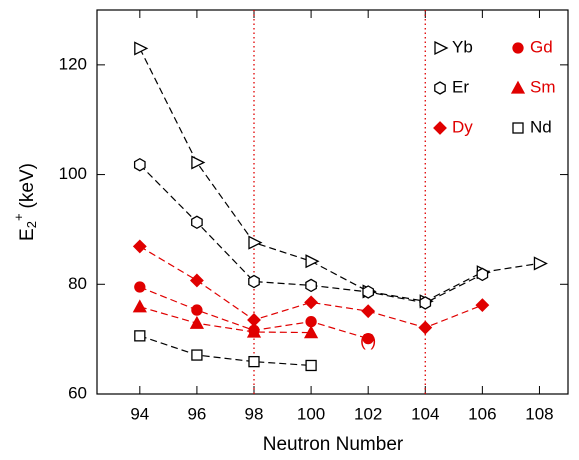 Image resolution: width=579 pixels, height=460 pixels. I want to click on legend-label: Yb, so click(462, 46).